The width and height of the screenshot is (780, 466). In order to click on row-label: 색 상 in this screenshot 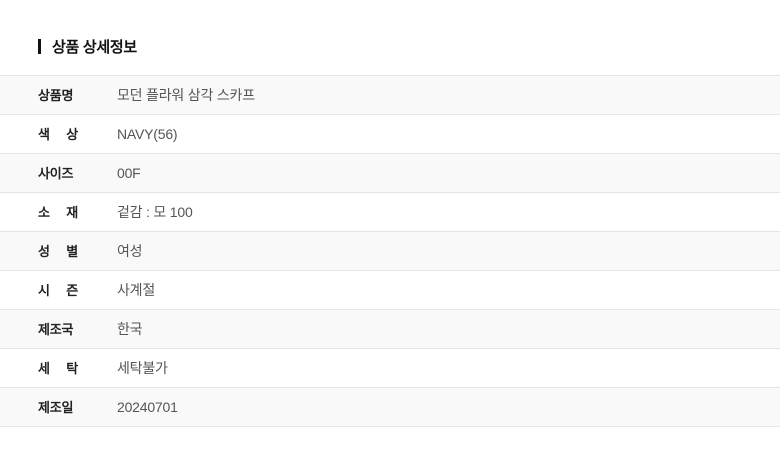, I will do `click(58, 134)`.